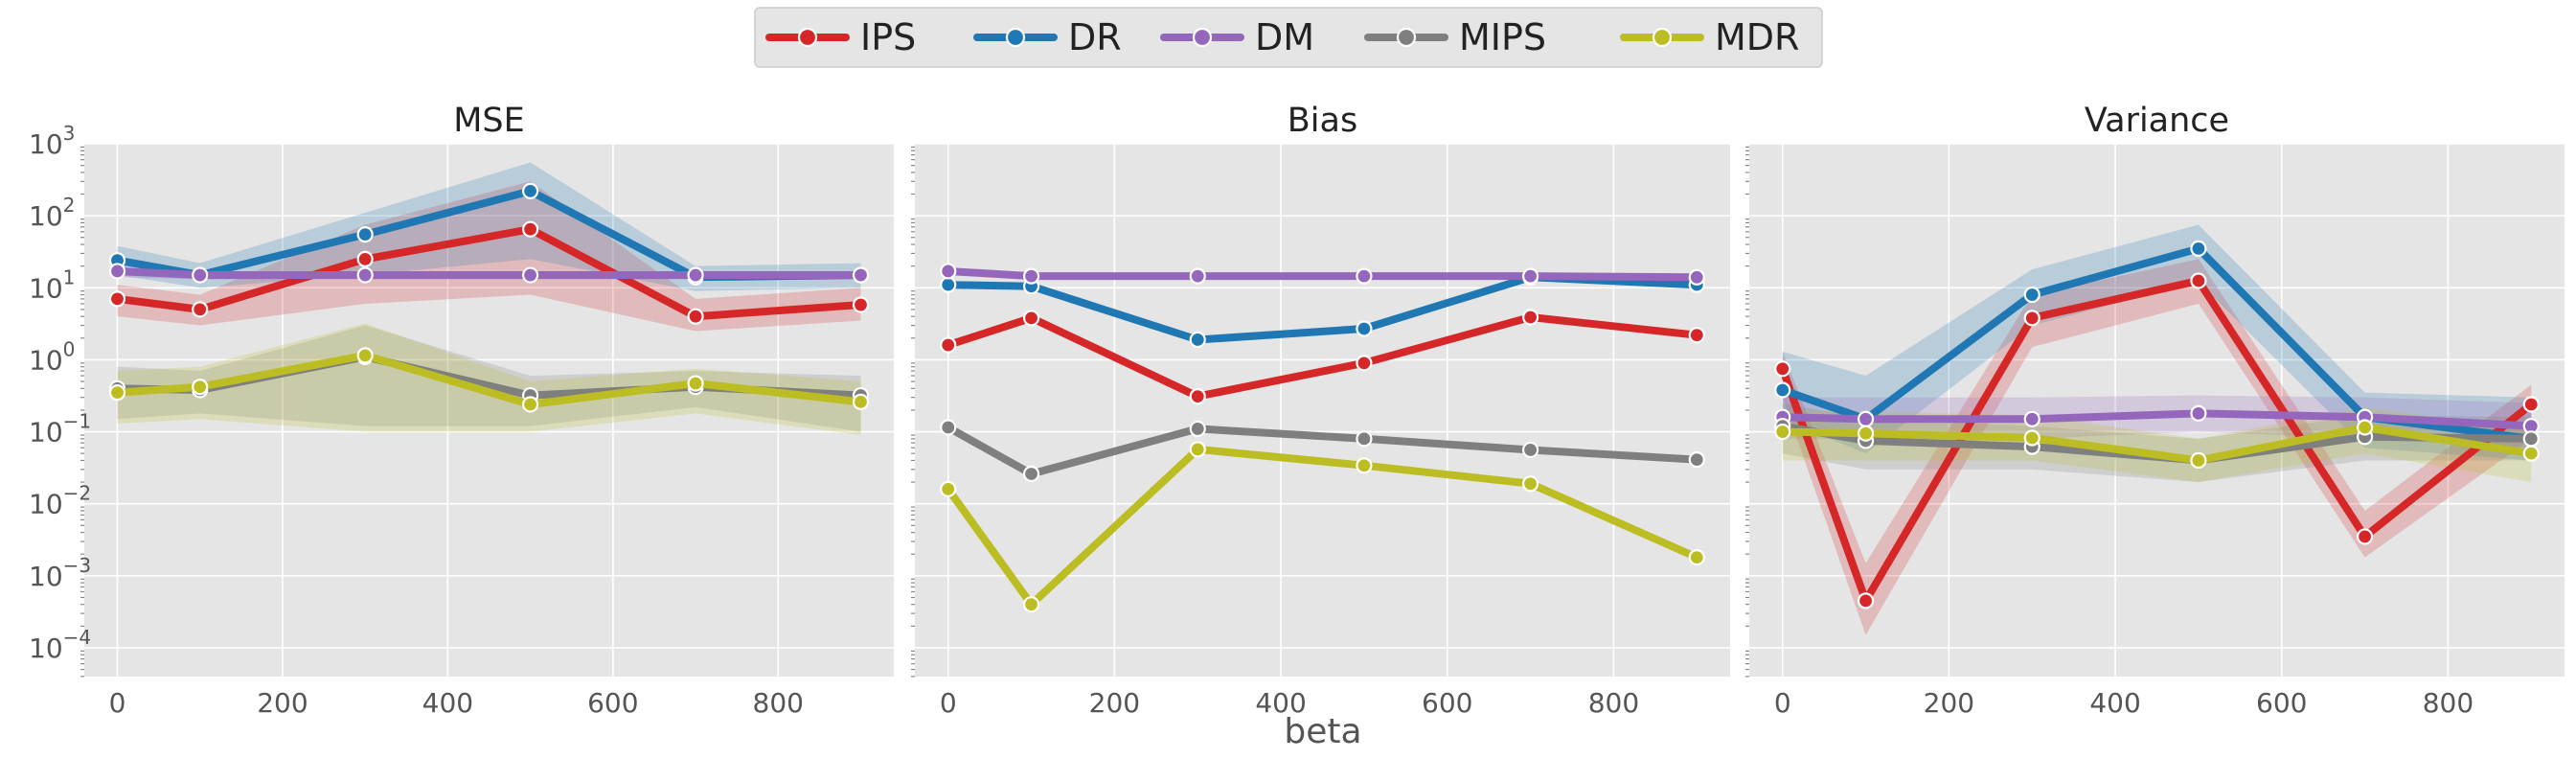 This screenshot has width=2576, height=759. What do you see at coordinates (840, 37) in the screenshot?
I see `legend-item-ips: IPS` at bounding box center [840, 37].